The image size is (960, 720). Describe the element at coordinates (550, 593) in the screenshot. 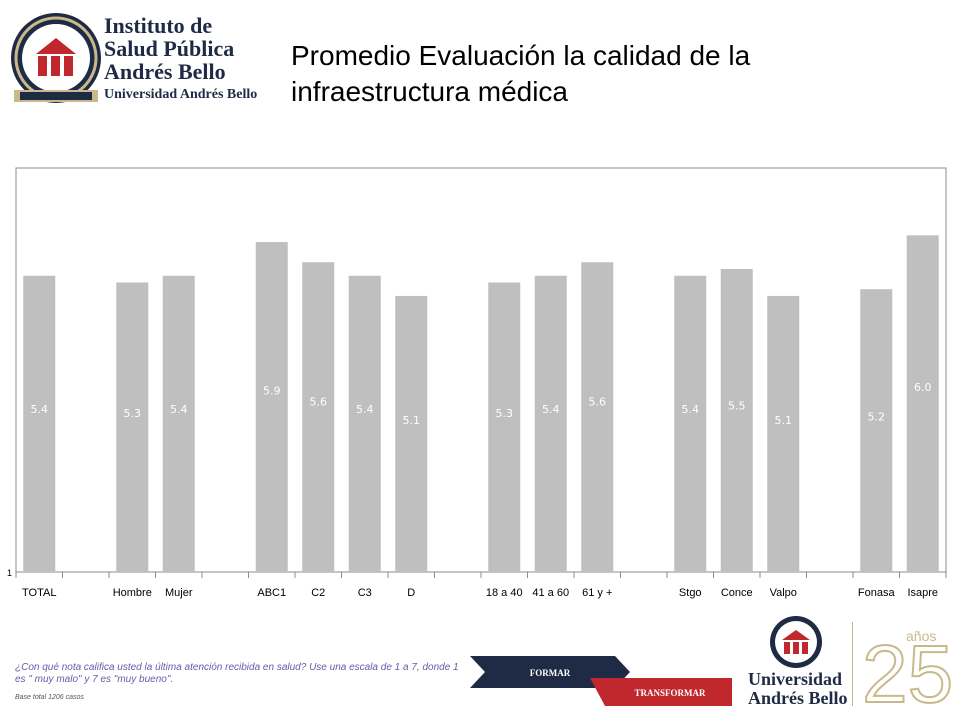

I see `x-tick-label: 41 a 60` at that location.